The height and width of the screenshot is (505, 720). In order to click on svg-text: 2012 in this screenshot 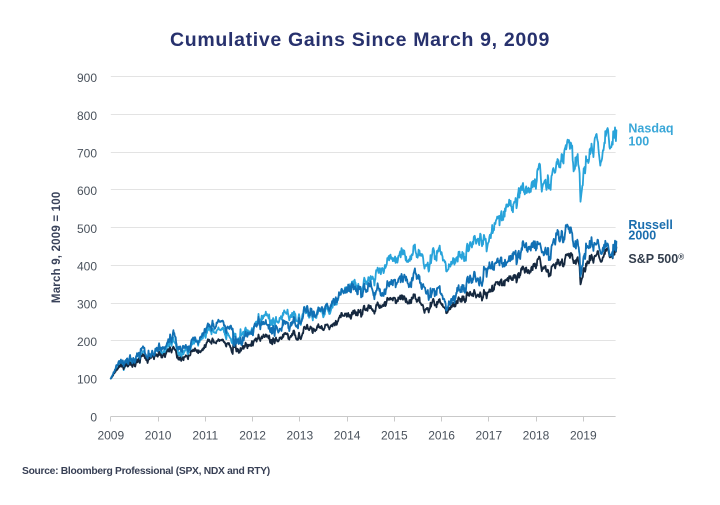, I will do `click(252, 436)`.